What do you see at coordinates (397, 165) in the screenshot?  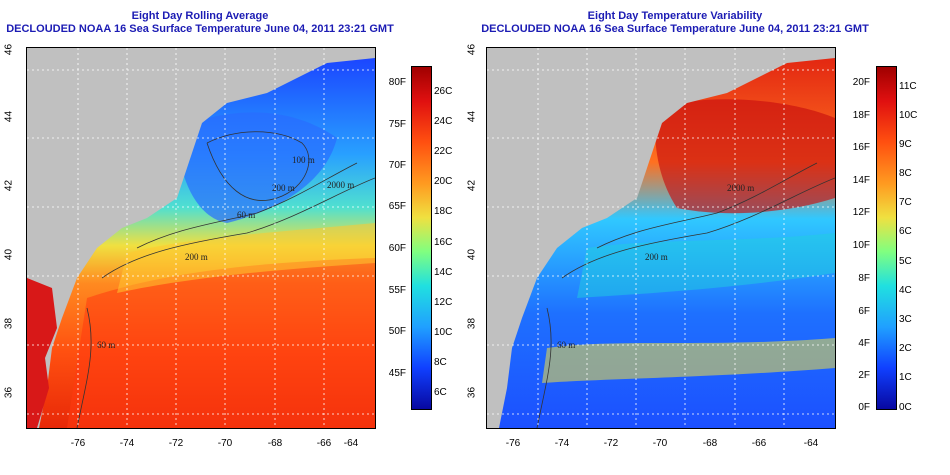 I see `colorbar-f-label: 70F` at bounding box center [397, 165].